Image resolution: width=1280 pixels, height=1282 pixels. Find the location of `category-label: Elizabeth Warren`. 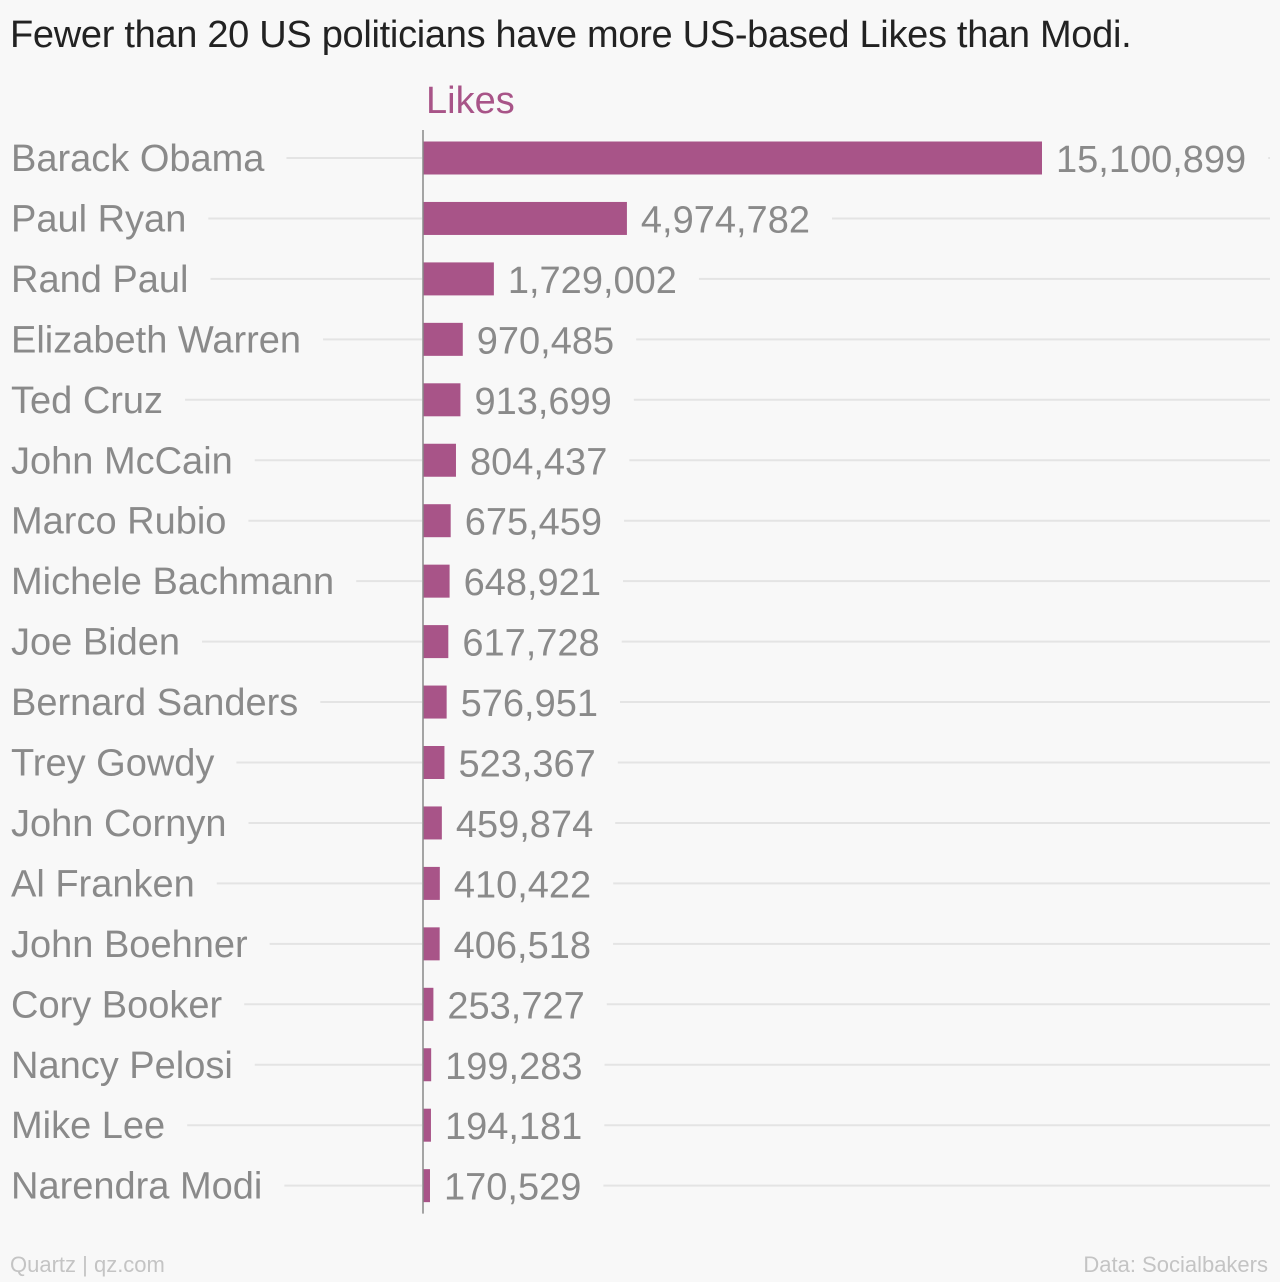

category-label: Elizabeth Warren is located at coordinates (156, 340).